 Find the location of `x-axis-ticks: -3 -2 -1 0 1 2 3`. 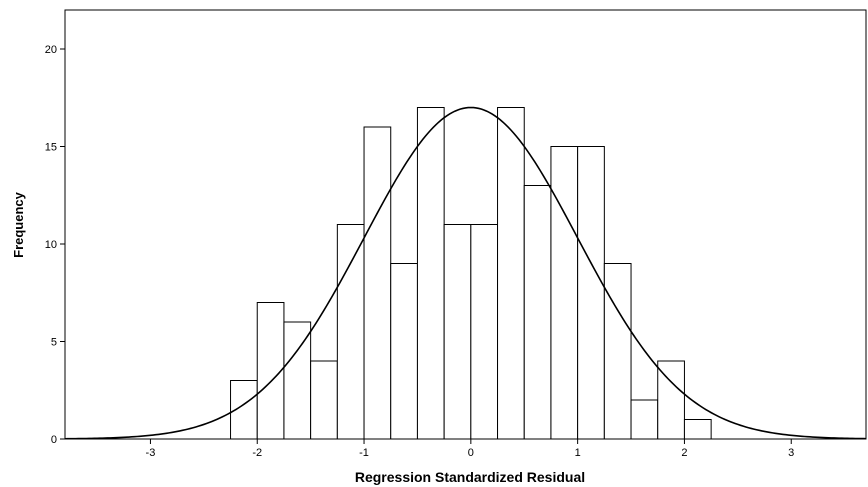

x-axis-ticks: -3 -2 -1 0 1 2 3 is located at coordinates (470, 449).